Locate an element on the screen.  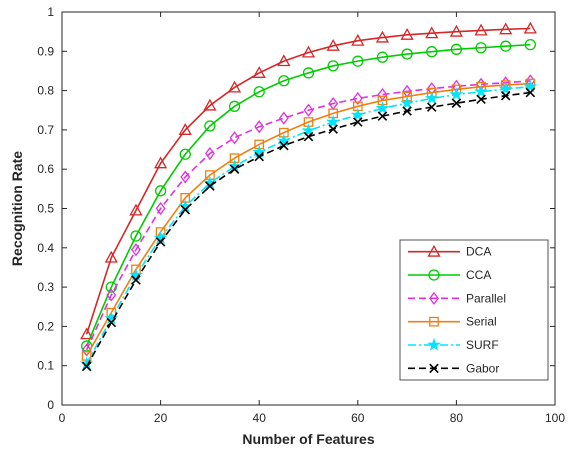
y-tick-label: 1 is located at coordinates (50, 12).